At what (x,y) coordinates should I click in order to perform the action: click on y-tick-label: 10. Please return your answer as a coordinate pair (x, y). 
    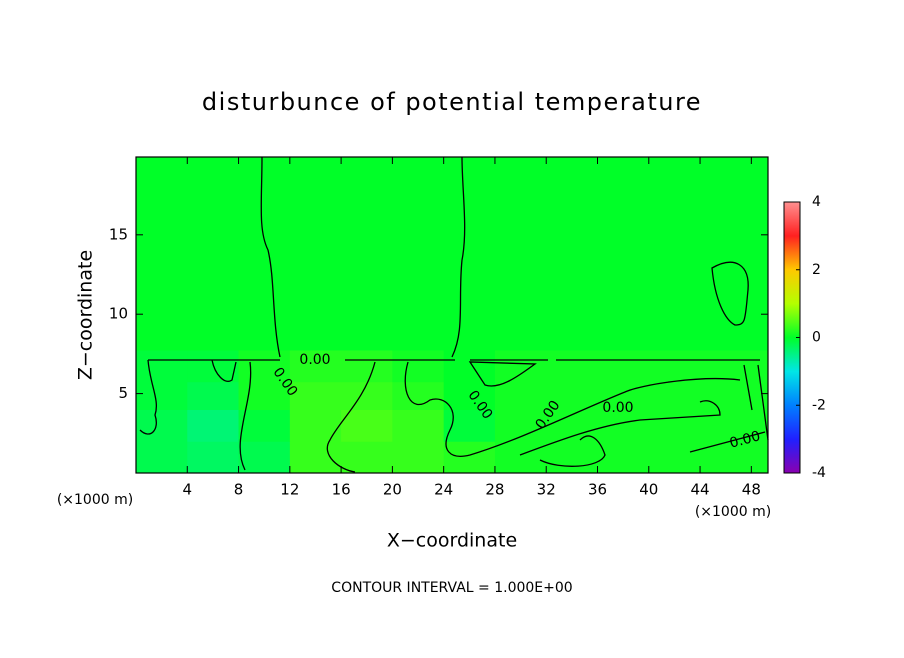
    Looking at the image, I should click on (118, 314).